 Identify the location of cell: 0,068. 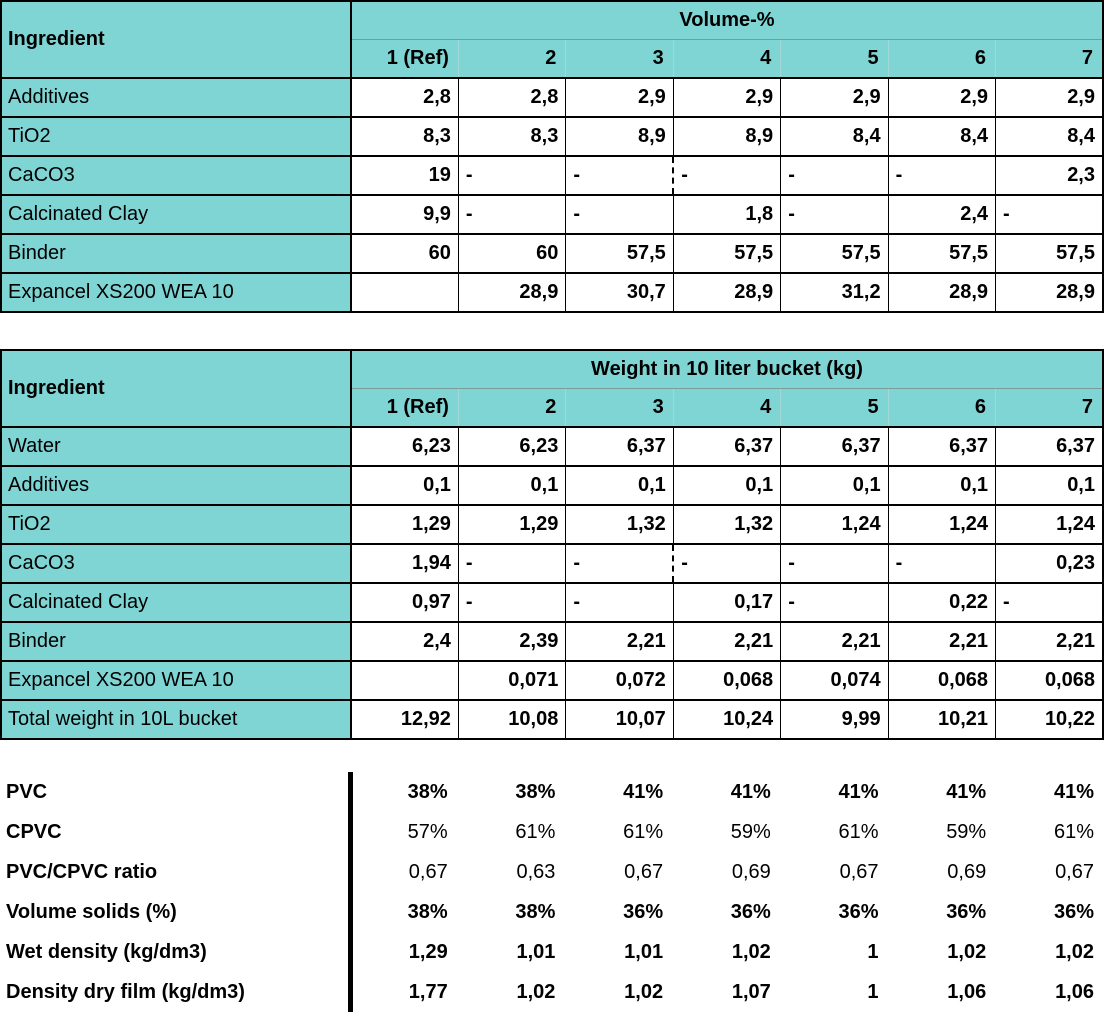
(1049, 680).